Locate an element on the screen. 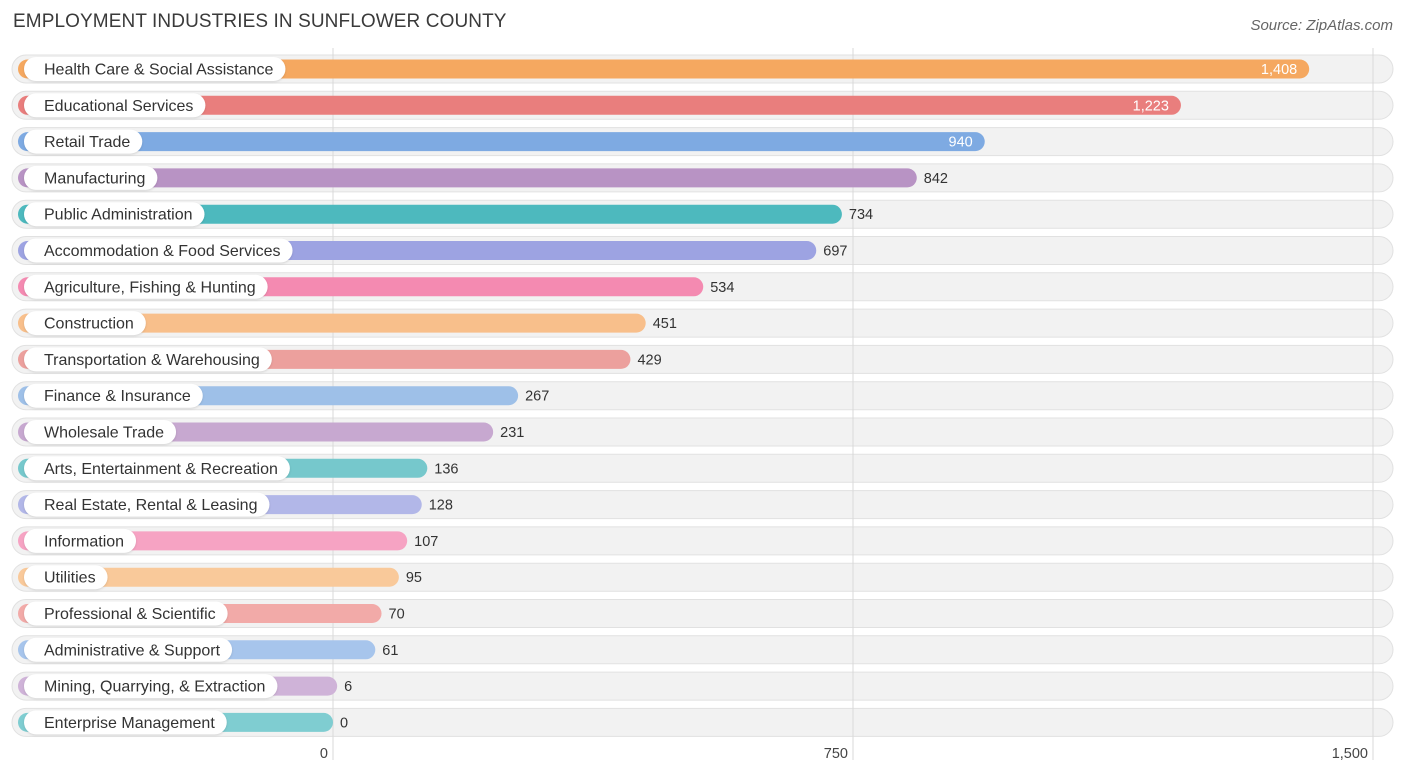 This screenshot has width=1406, height=777. bar-group: Health Care & Social Assistance 1,408 is located at coordinates (664, 69).